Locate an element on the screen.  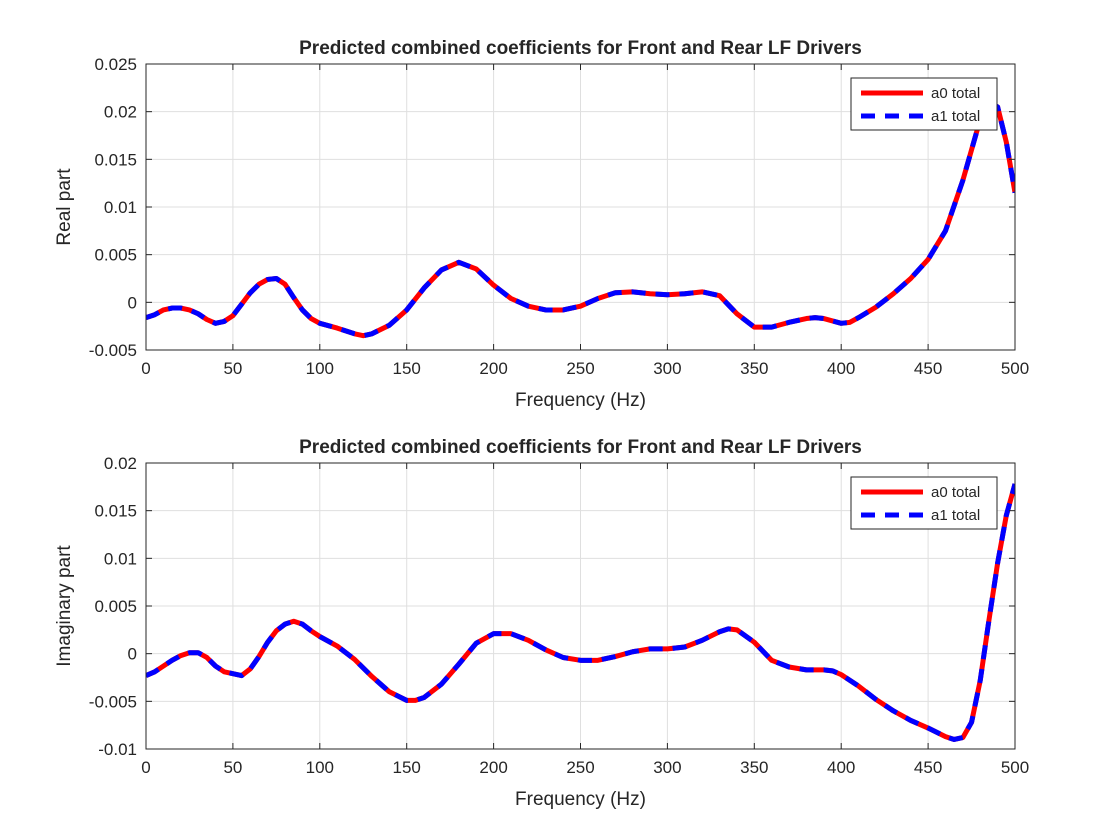
y-tick-label: -0.01 is located at coordinates (117, 749).